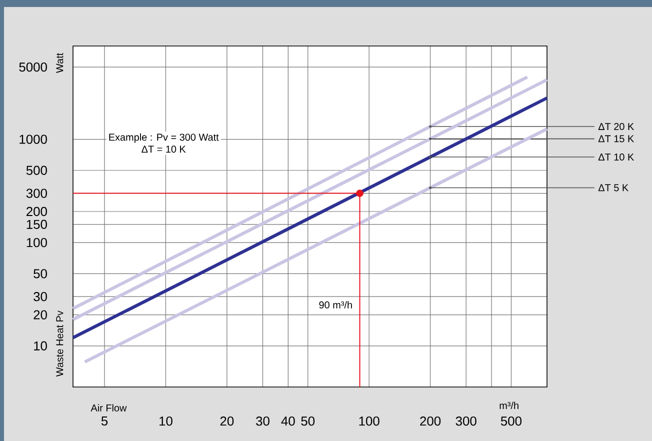 Image resolution: width=652 pixels, height=441 pixels. I want to click on x-tick-label: 200, so click(430, 421).